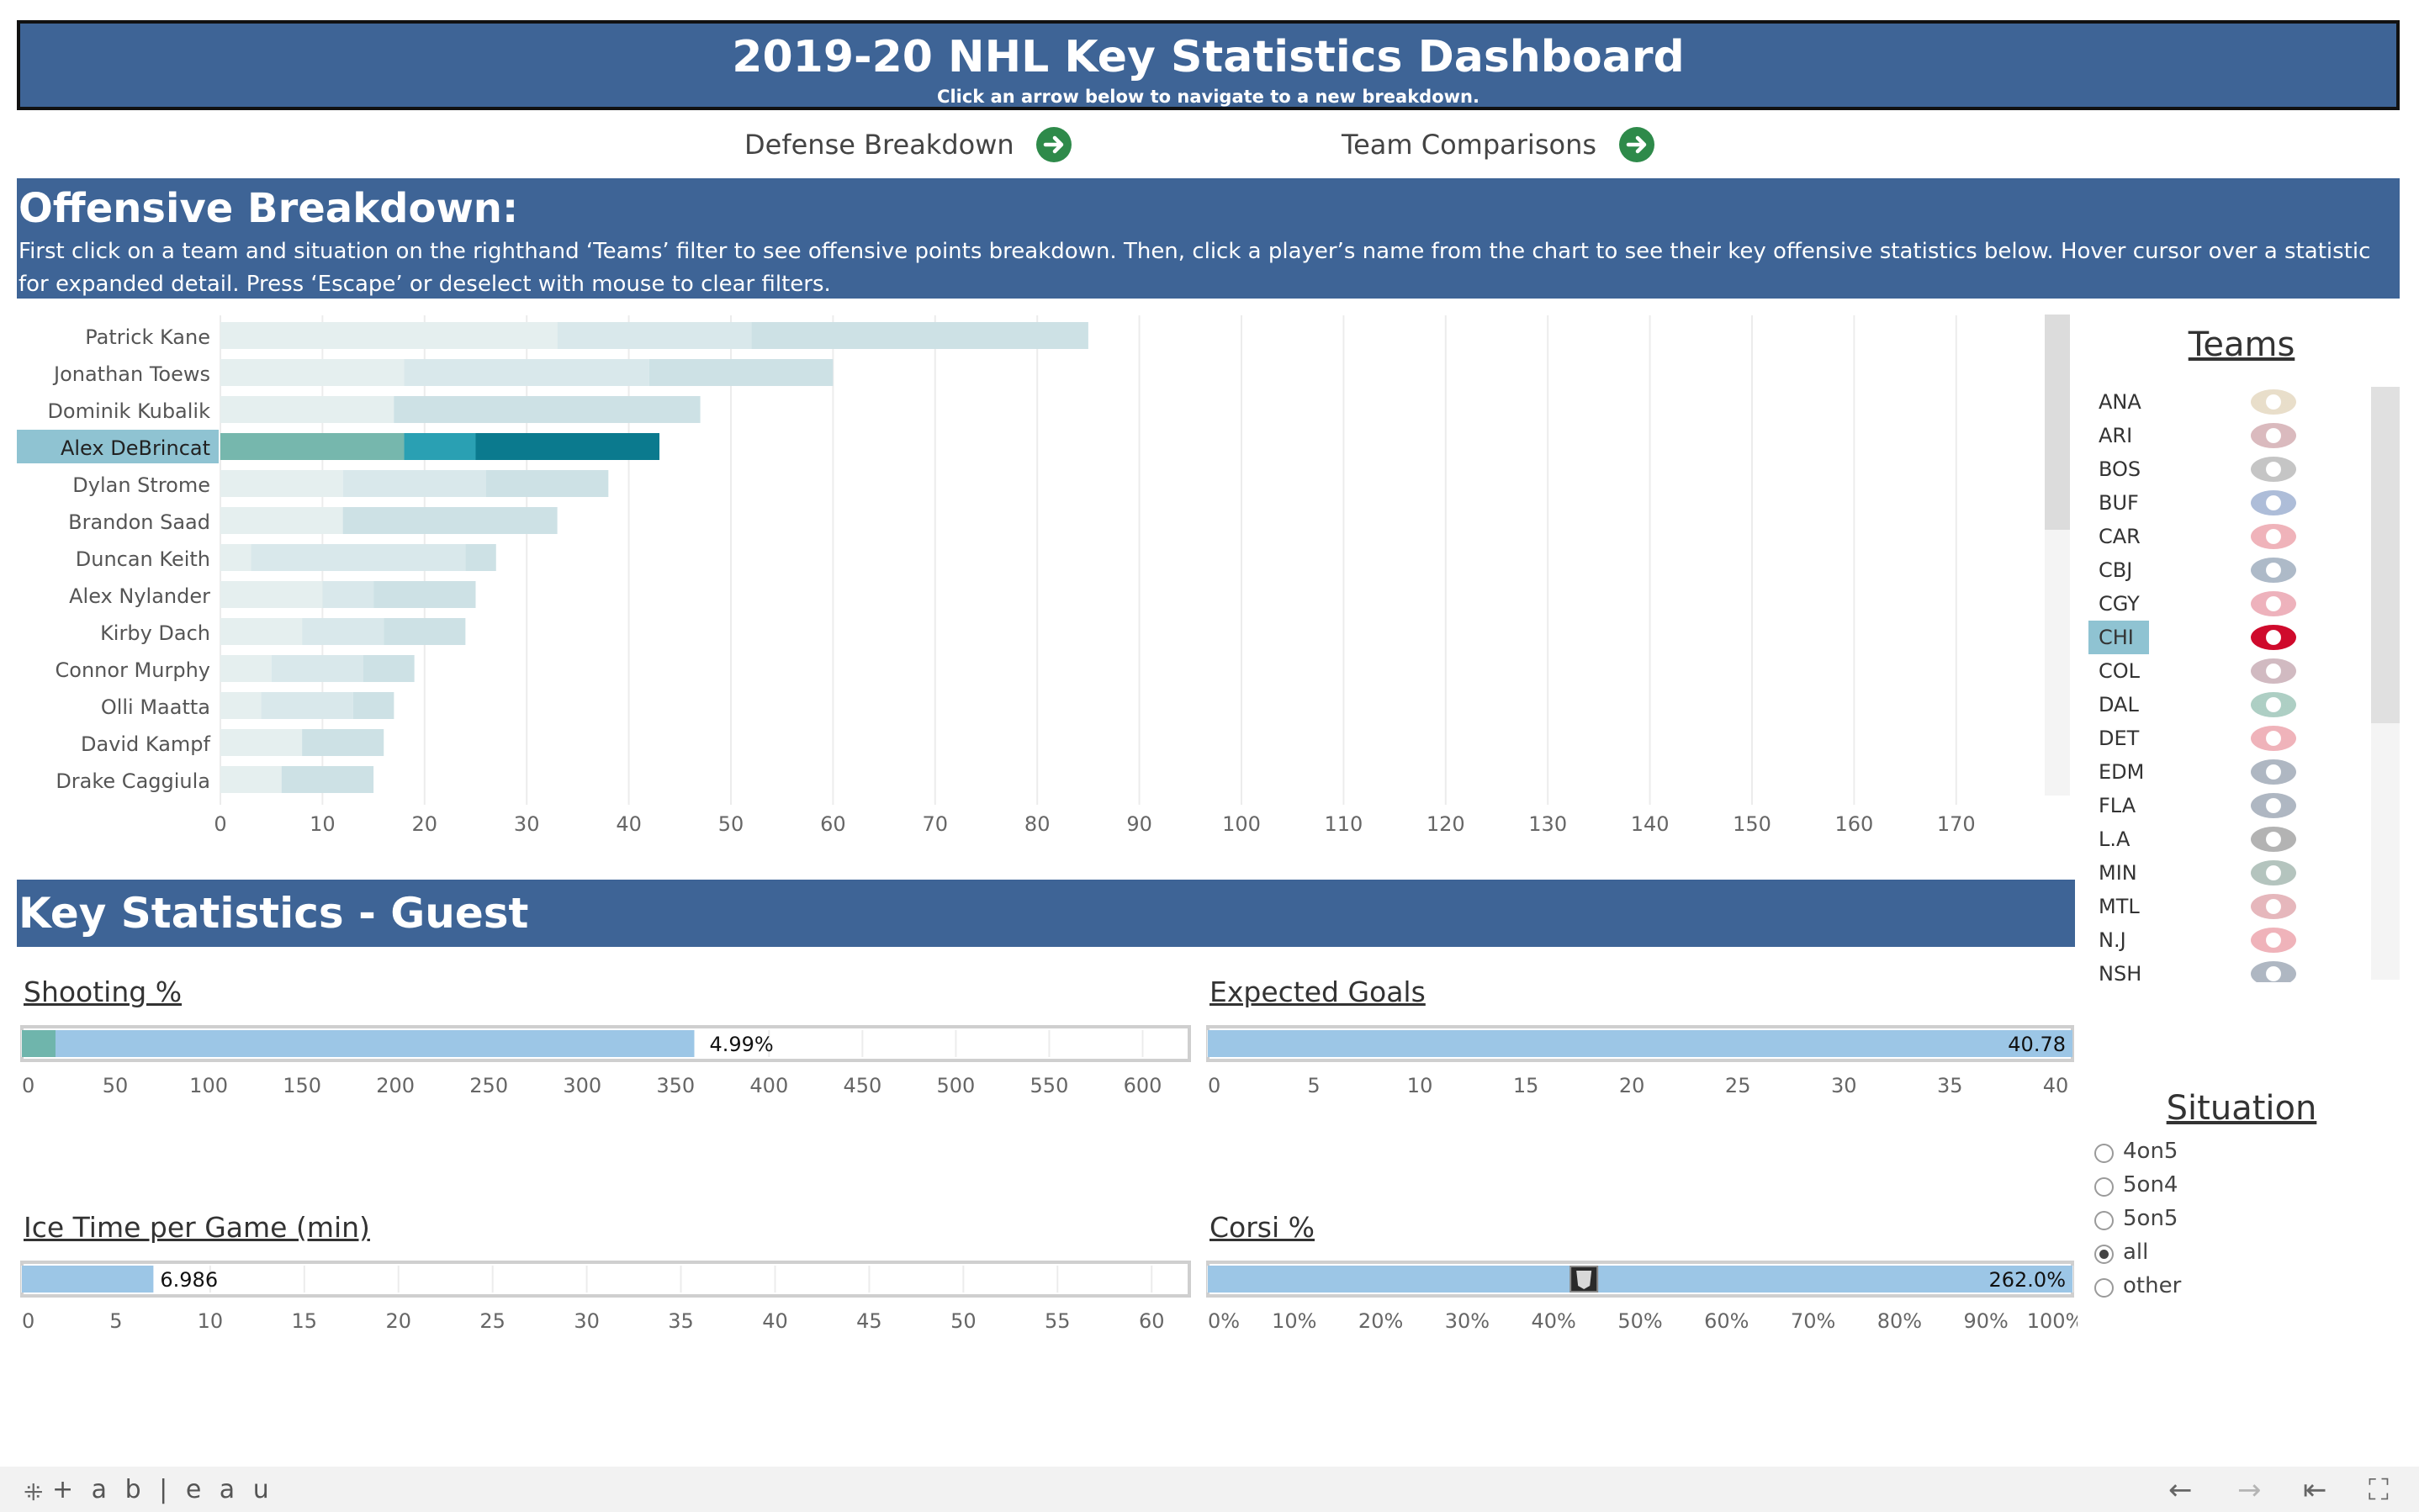 This screenshot has width=2419, height=1512. Describe the element at coordinates (1501, 144) in the screenshot. I see `nav-team-comparisons: Team Comparisons` at that location.